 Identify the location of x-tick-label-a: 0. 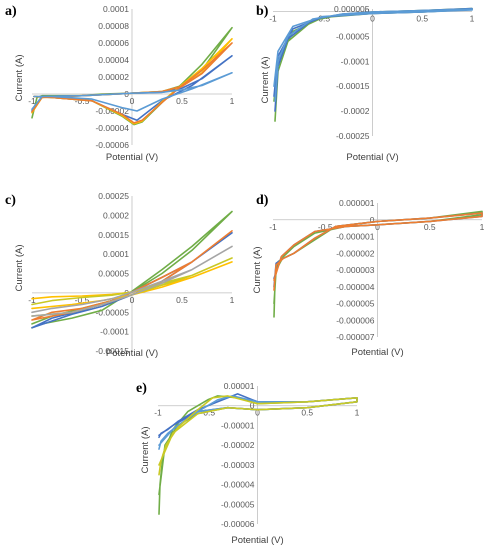
(132, 101).